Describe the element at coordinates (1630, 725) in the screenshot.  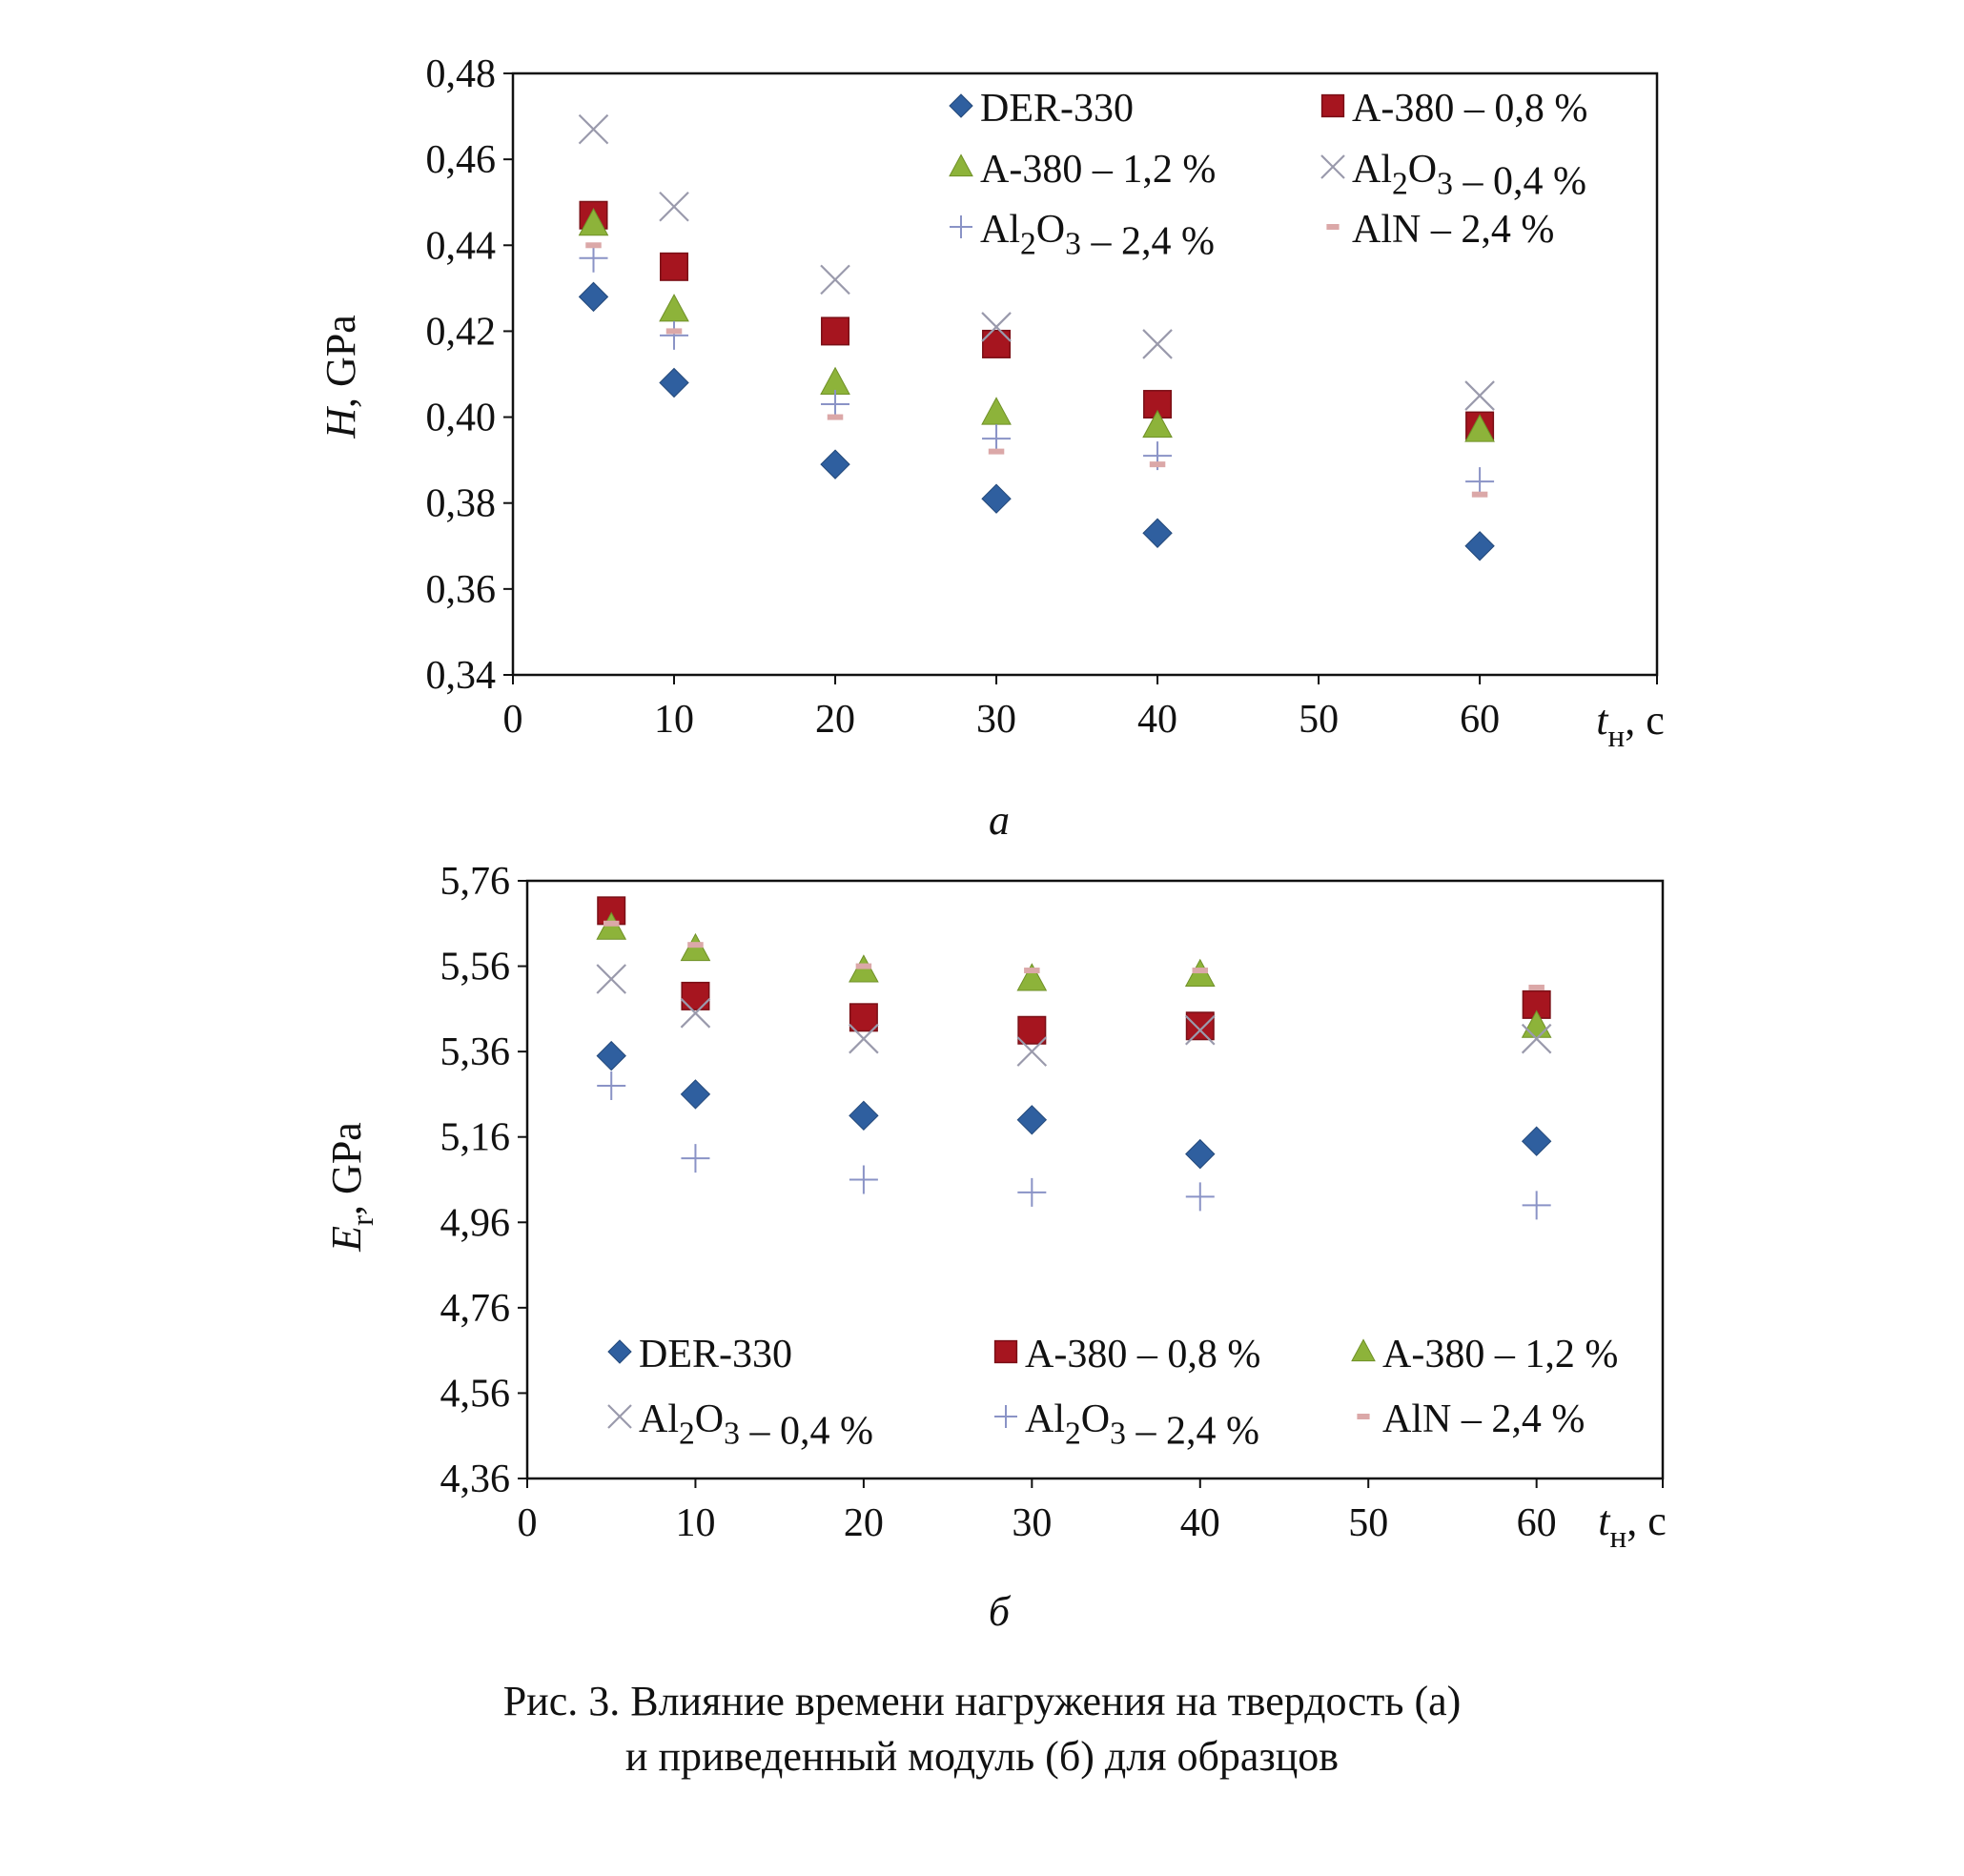
I see `x-axis-title: tн, с` at that location.